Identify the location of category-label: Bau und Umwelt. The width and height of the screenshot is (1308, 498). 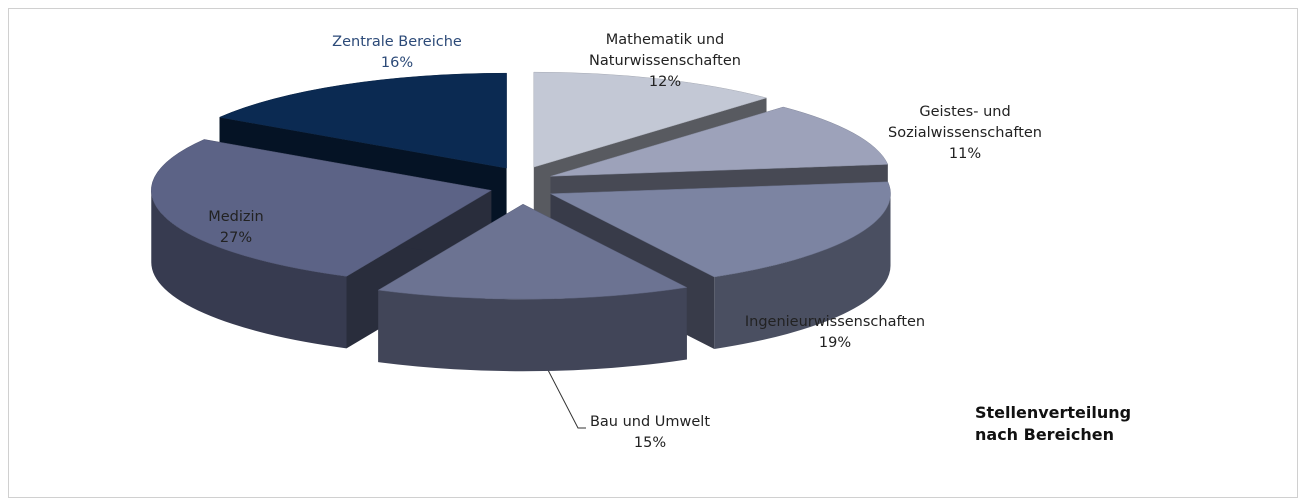
(650, 422).